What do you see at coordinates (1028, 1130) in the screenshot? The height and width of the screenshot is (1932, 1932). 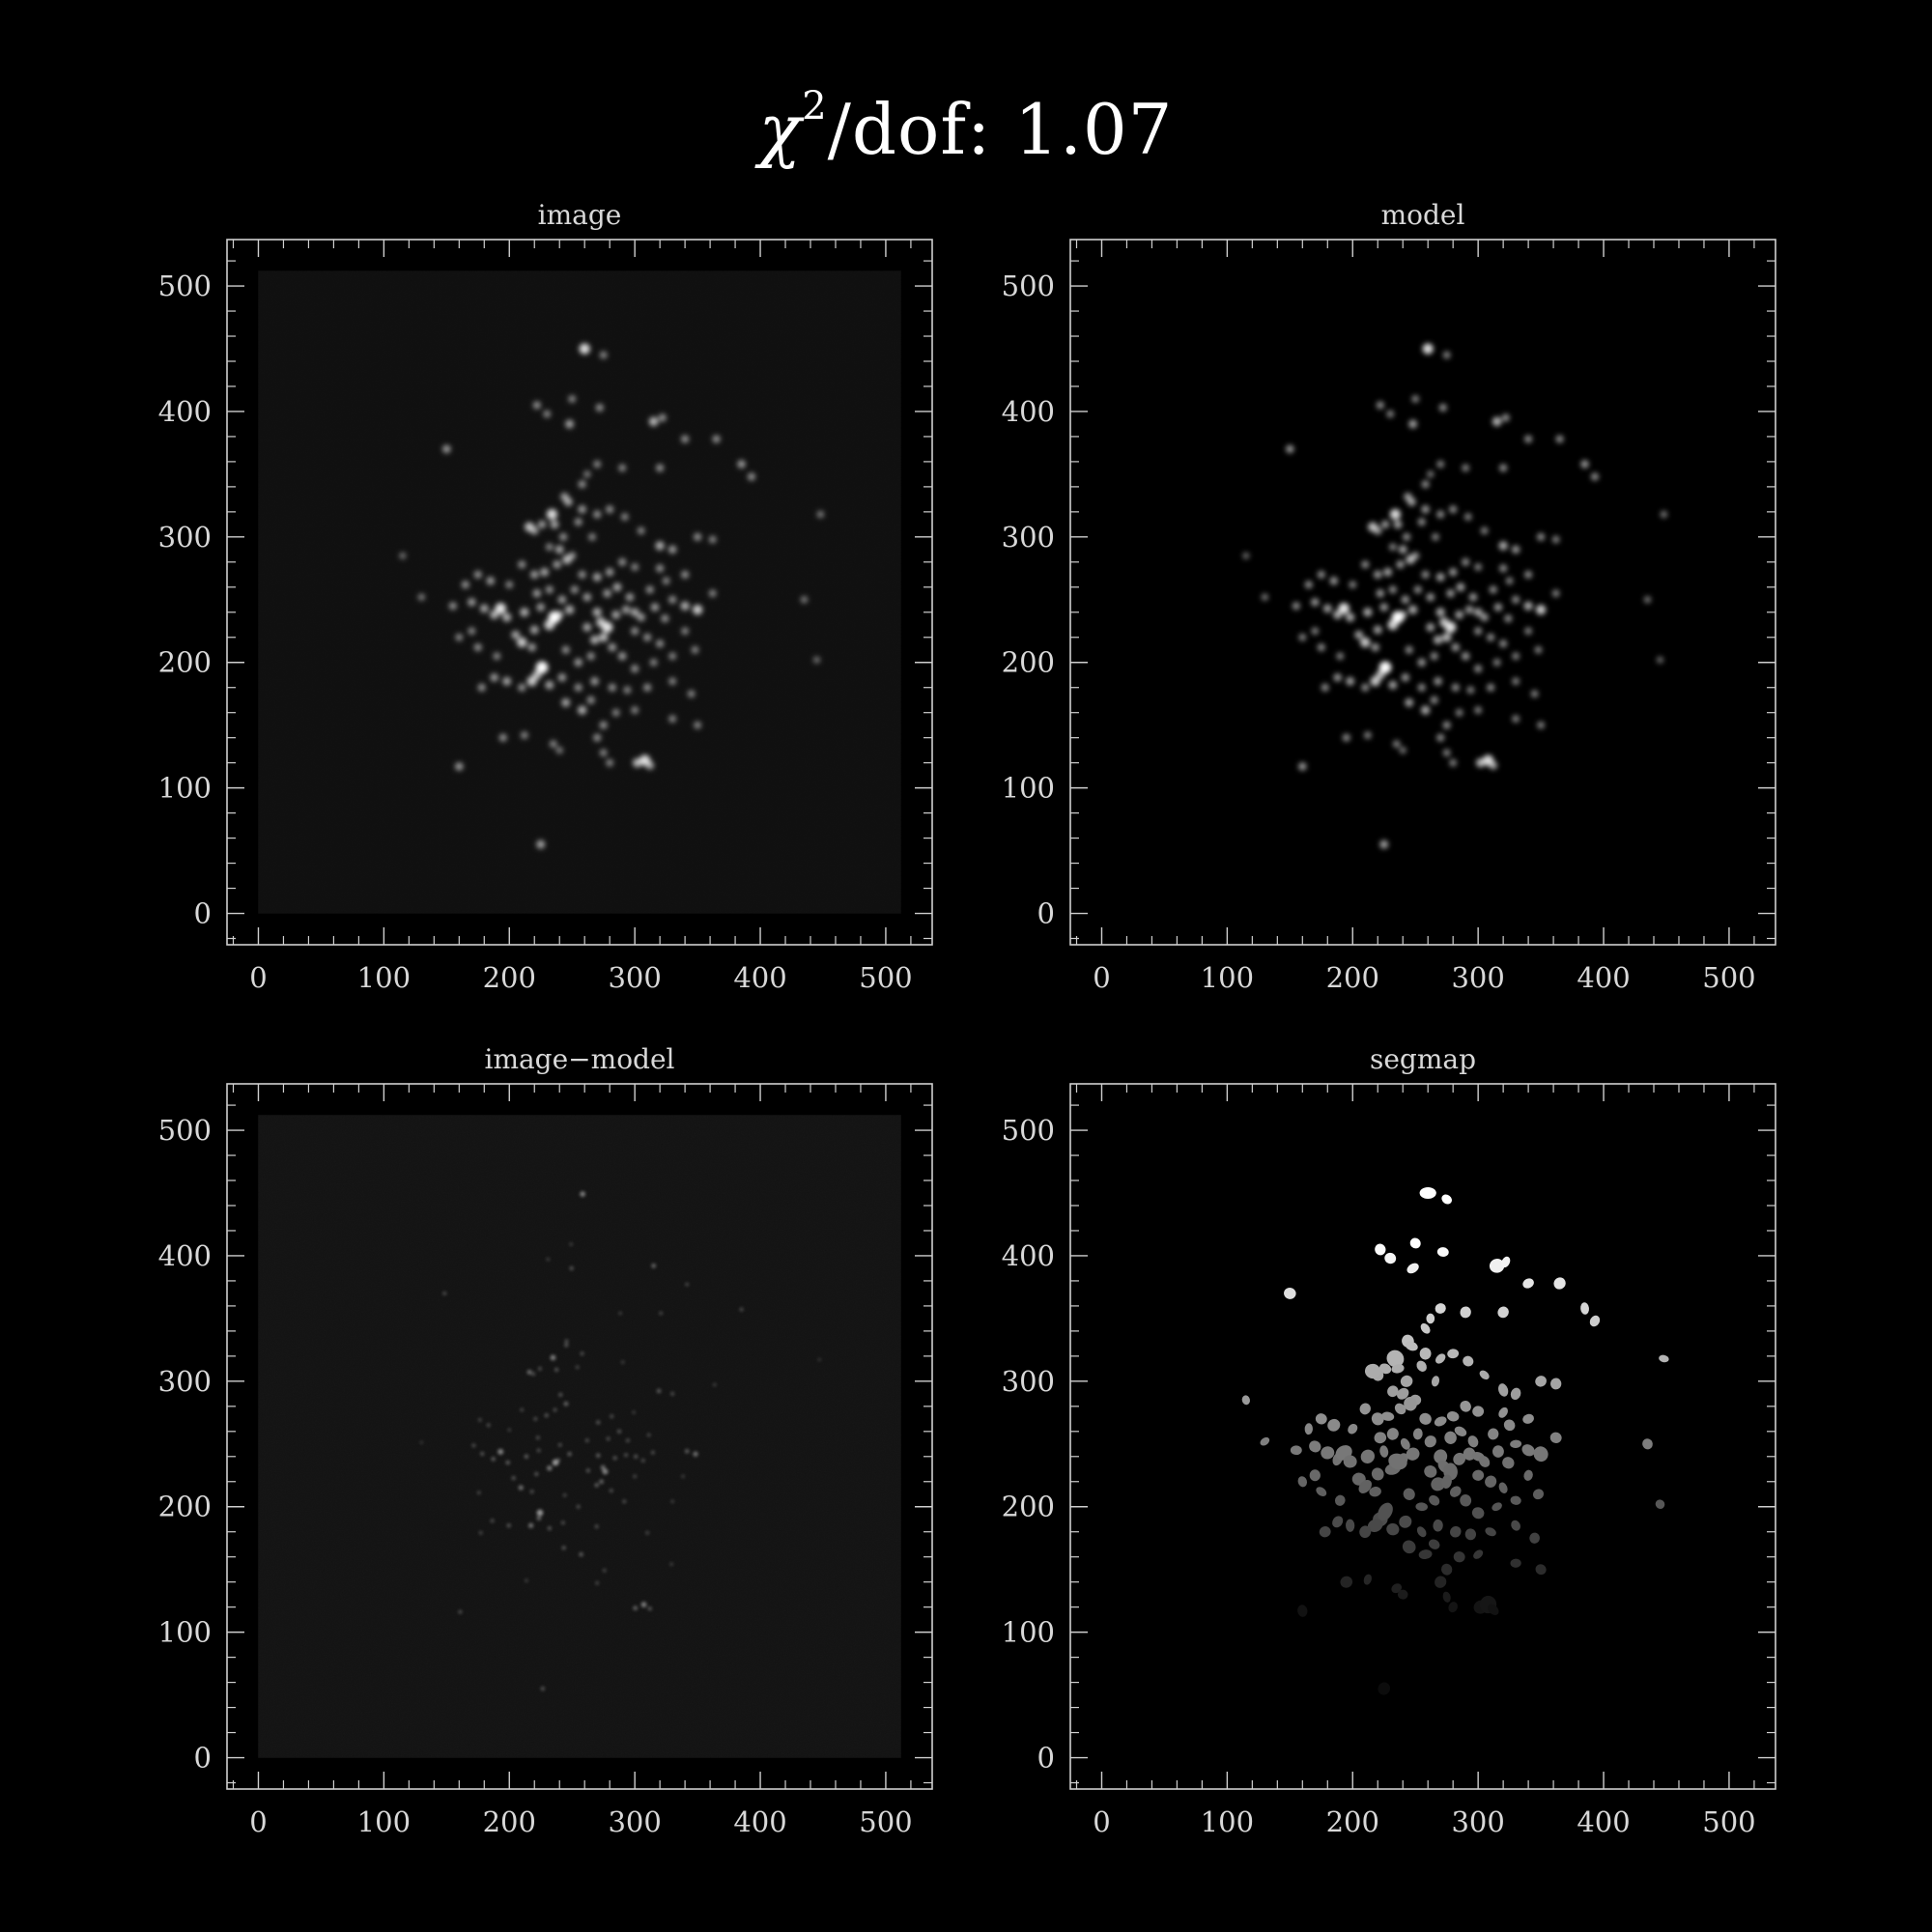 I see `y-tick-label: 500` at bounding box center [1028, 1130].